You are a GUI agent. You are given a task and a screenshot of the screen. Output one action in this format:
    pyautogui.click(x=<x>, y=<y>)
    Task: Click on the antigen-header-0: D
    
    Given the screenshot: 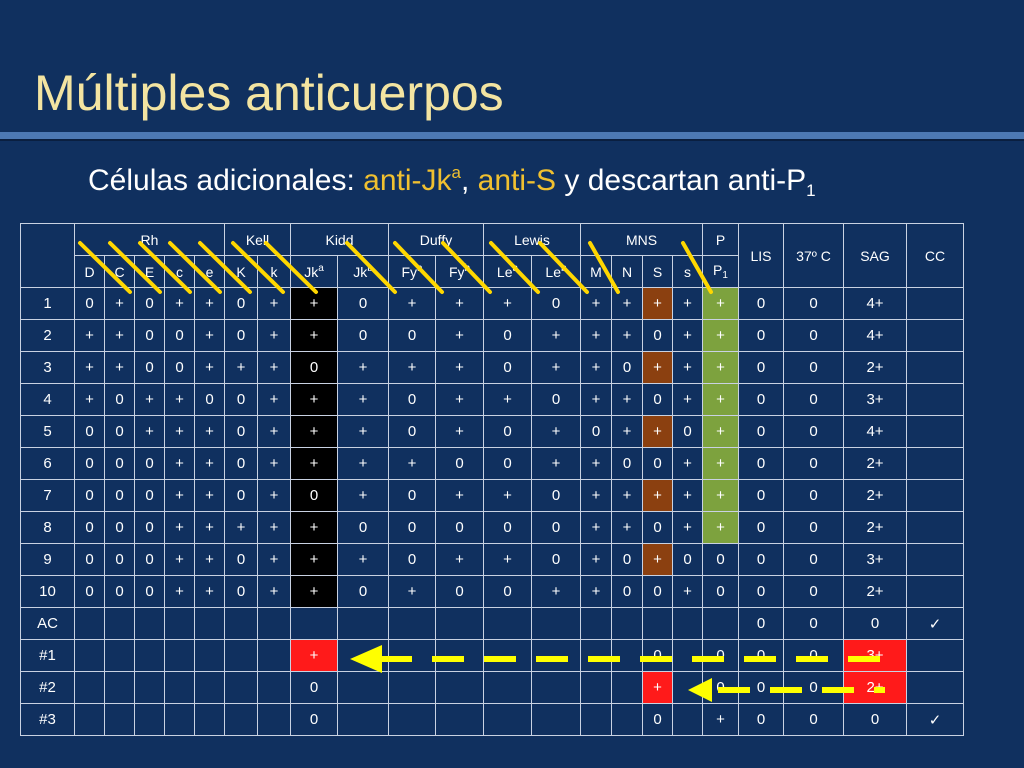 What is the action you would take?
    pyautogui.click(x=89, y=271)
    